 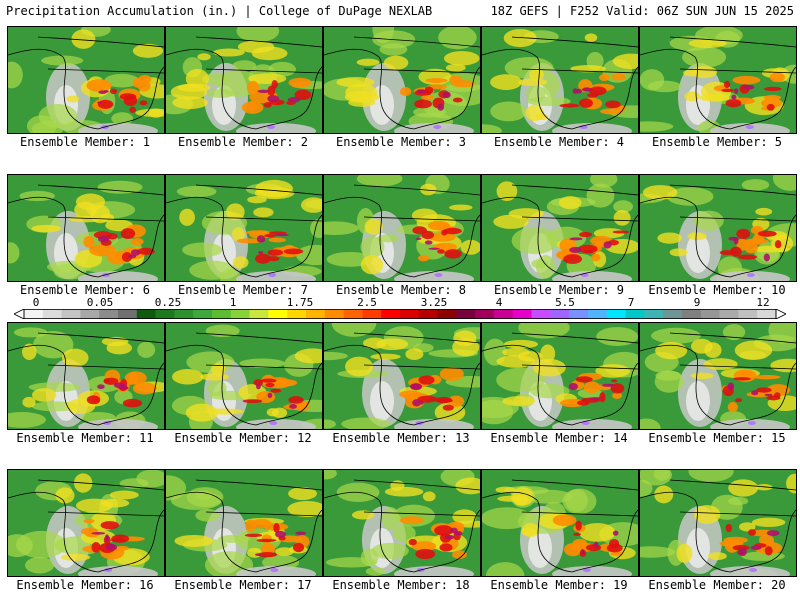 What do you see at coordinates (233, 302) in the screenshot?
I see `colorbar-tick-label: 1` at bounding box center [233, 302].